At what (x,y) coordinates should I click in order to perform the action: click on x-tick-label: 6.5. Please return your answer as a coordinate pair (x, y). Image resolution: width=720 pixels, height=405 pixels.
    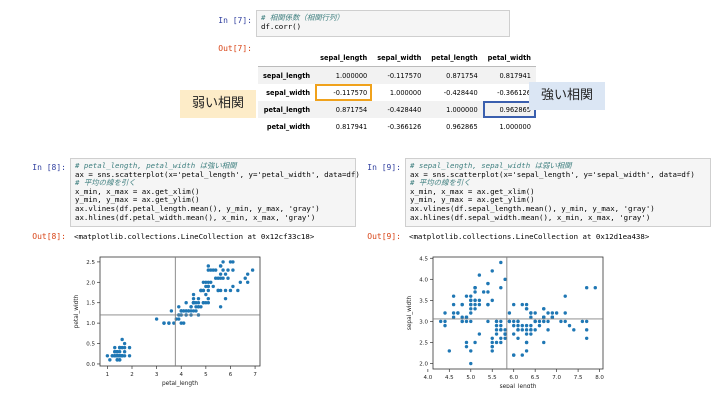
    Looking at the image, I should click on (535, 378).